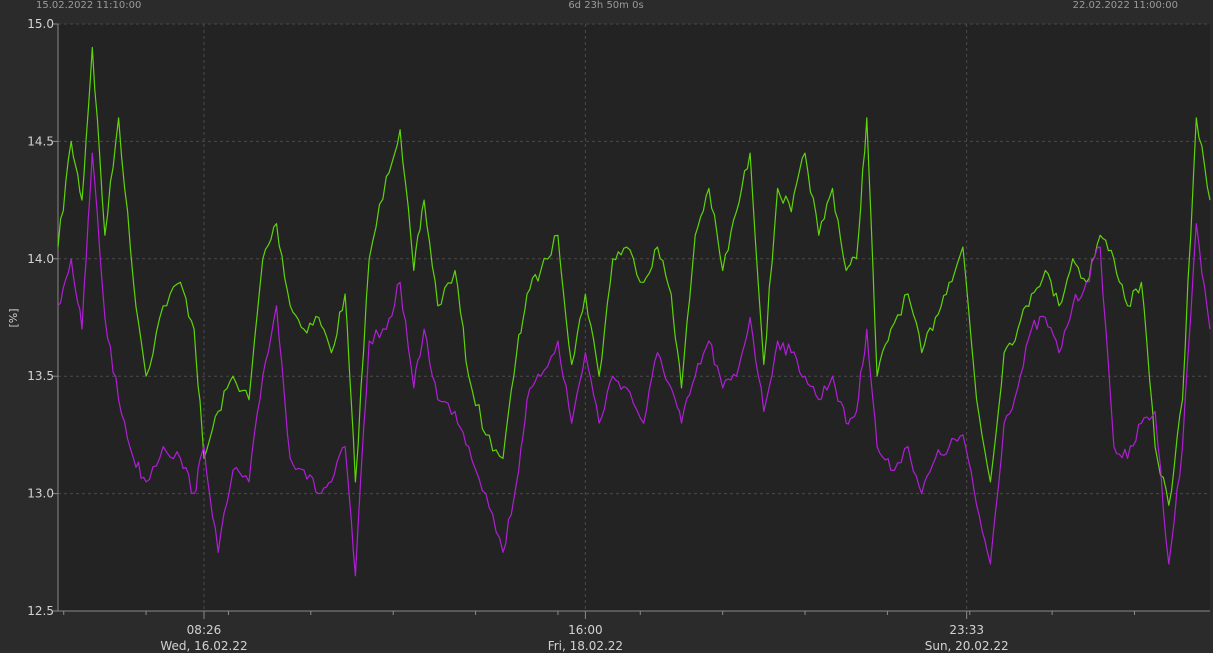 This screenshot has width=1213, height=653. I want to click on x-tick-time-label: 08:26, so click(204, 630).